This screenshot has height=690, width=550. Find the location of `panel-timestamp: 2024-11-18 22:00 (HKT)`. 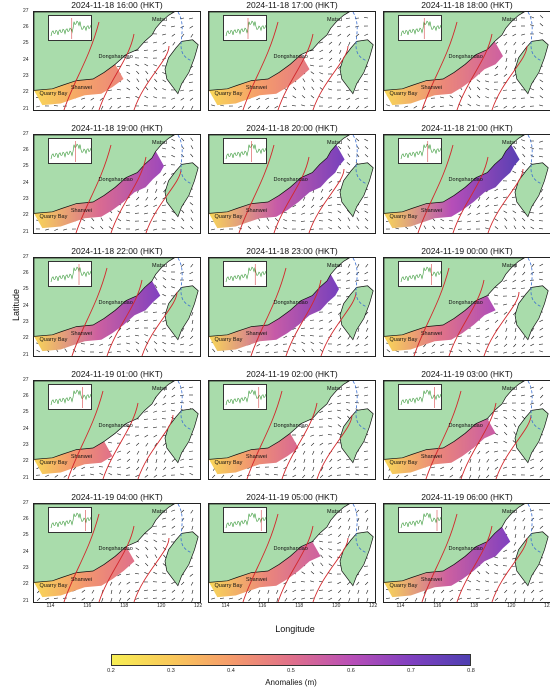

panel-timestamp: 2024-11-18 22:00 (HKT) is located at coordinates (117, 251).